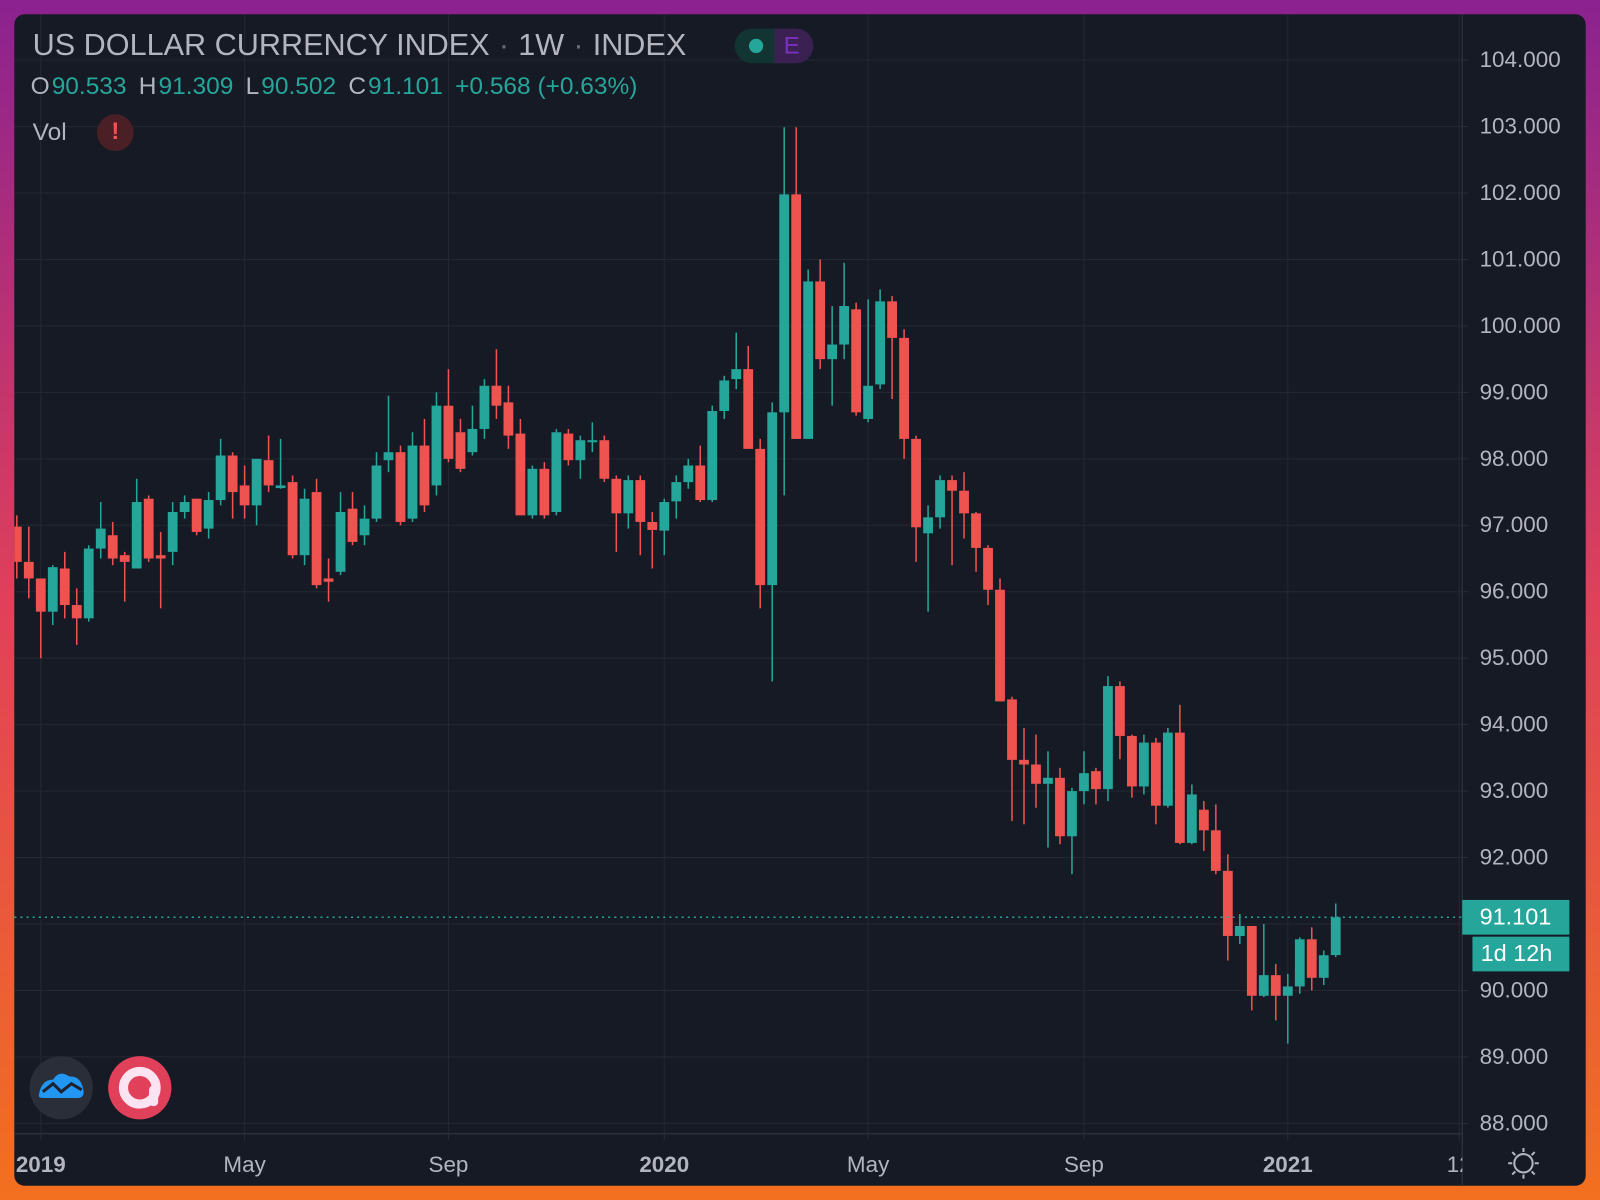 The height and width of the screenshot is (1200, 1600). Describe the element at coordinates (1514, 989) in the screenshot. I see `y-tick-label: 90.000` at that location.